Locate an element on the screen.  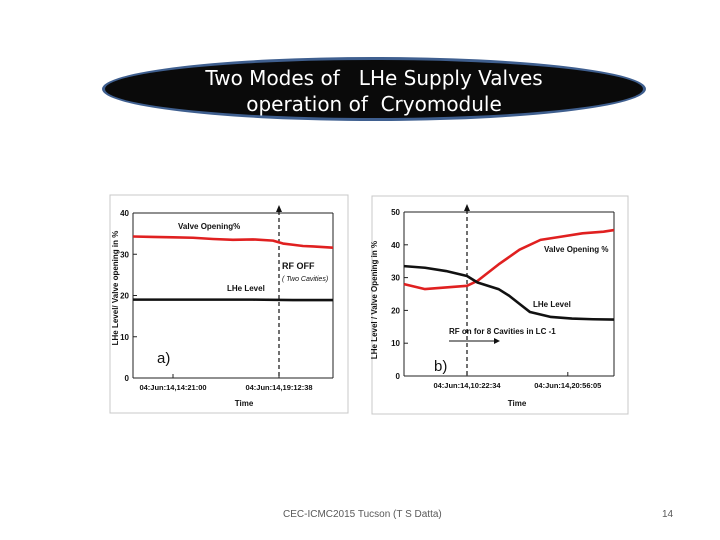
chart-b-xtick-label: 04:Jun:14,10:22:34 is located at coordinates (467, 385).